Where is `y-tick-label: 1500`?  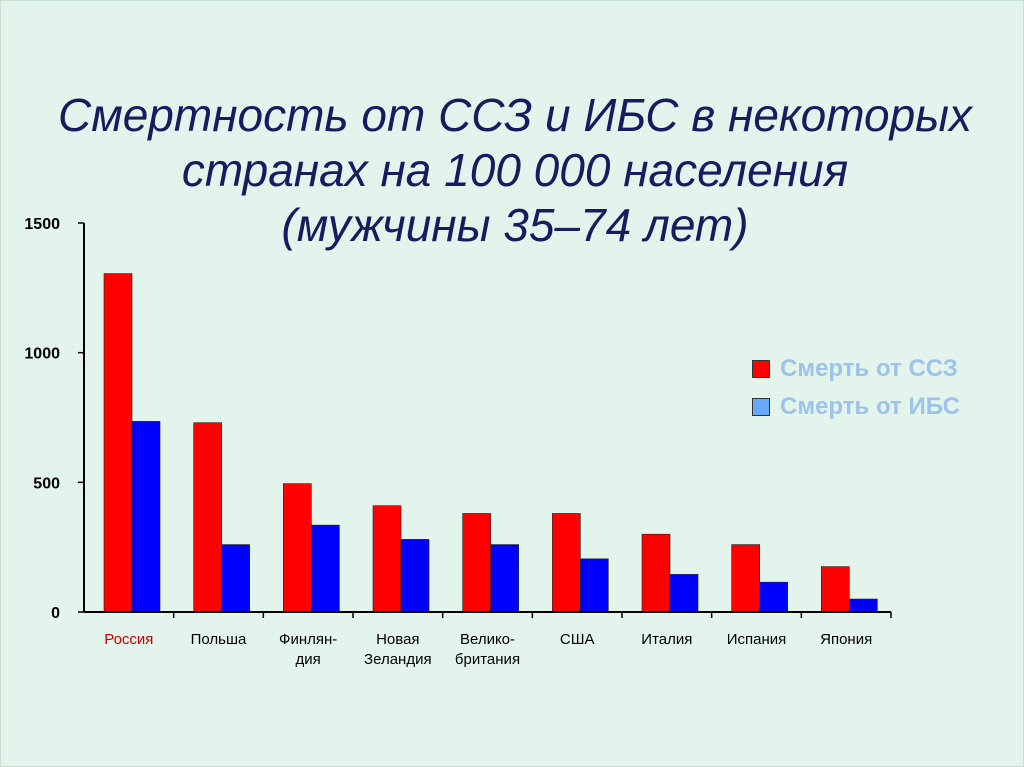
y-tick-label: 1500 is located at coordinates (42, 224).